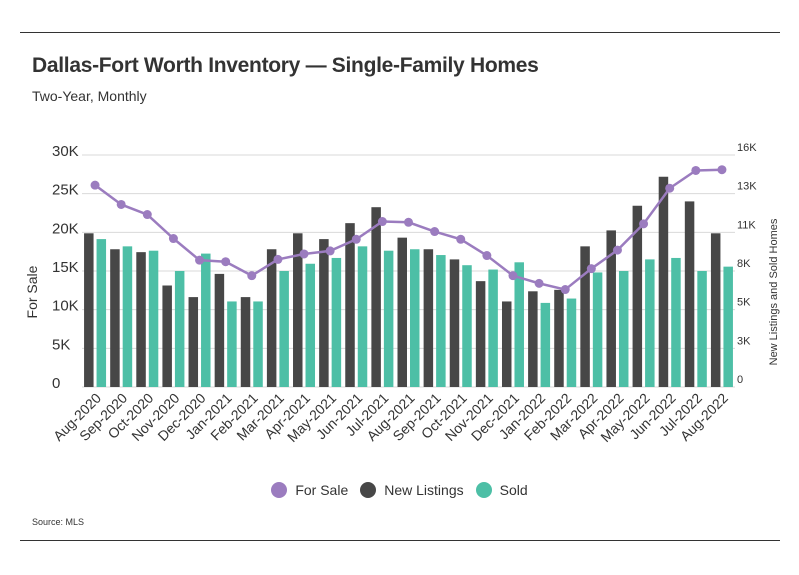 The width and height of the screenshot is (799, 575). I want to click on y-left-tick-label: 15K, so click(65, 267).